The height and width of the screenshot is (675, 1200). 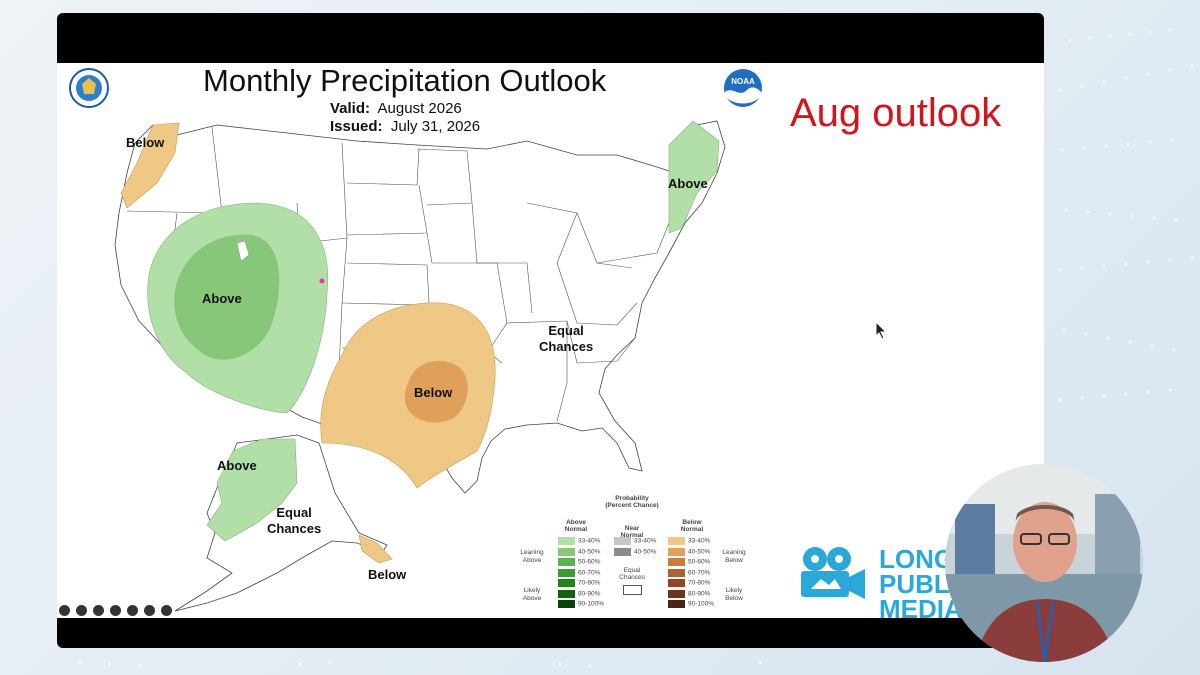 What do you see at coordinates (387, 574) in the screenshot?
I see `map-label-ak-below: Below` at bounding box center [387, 574].